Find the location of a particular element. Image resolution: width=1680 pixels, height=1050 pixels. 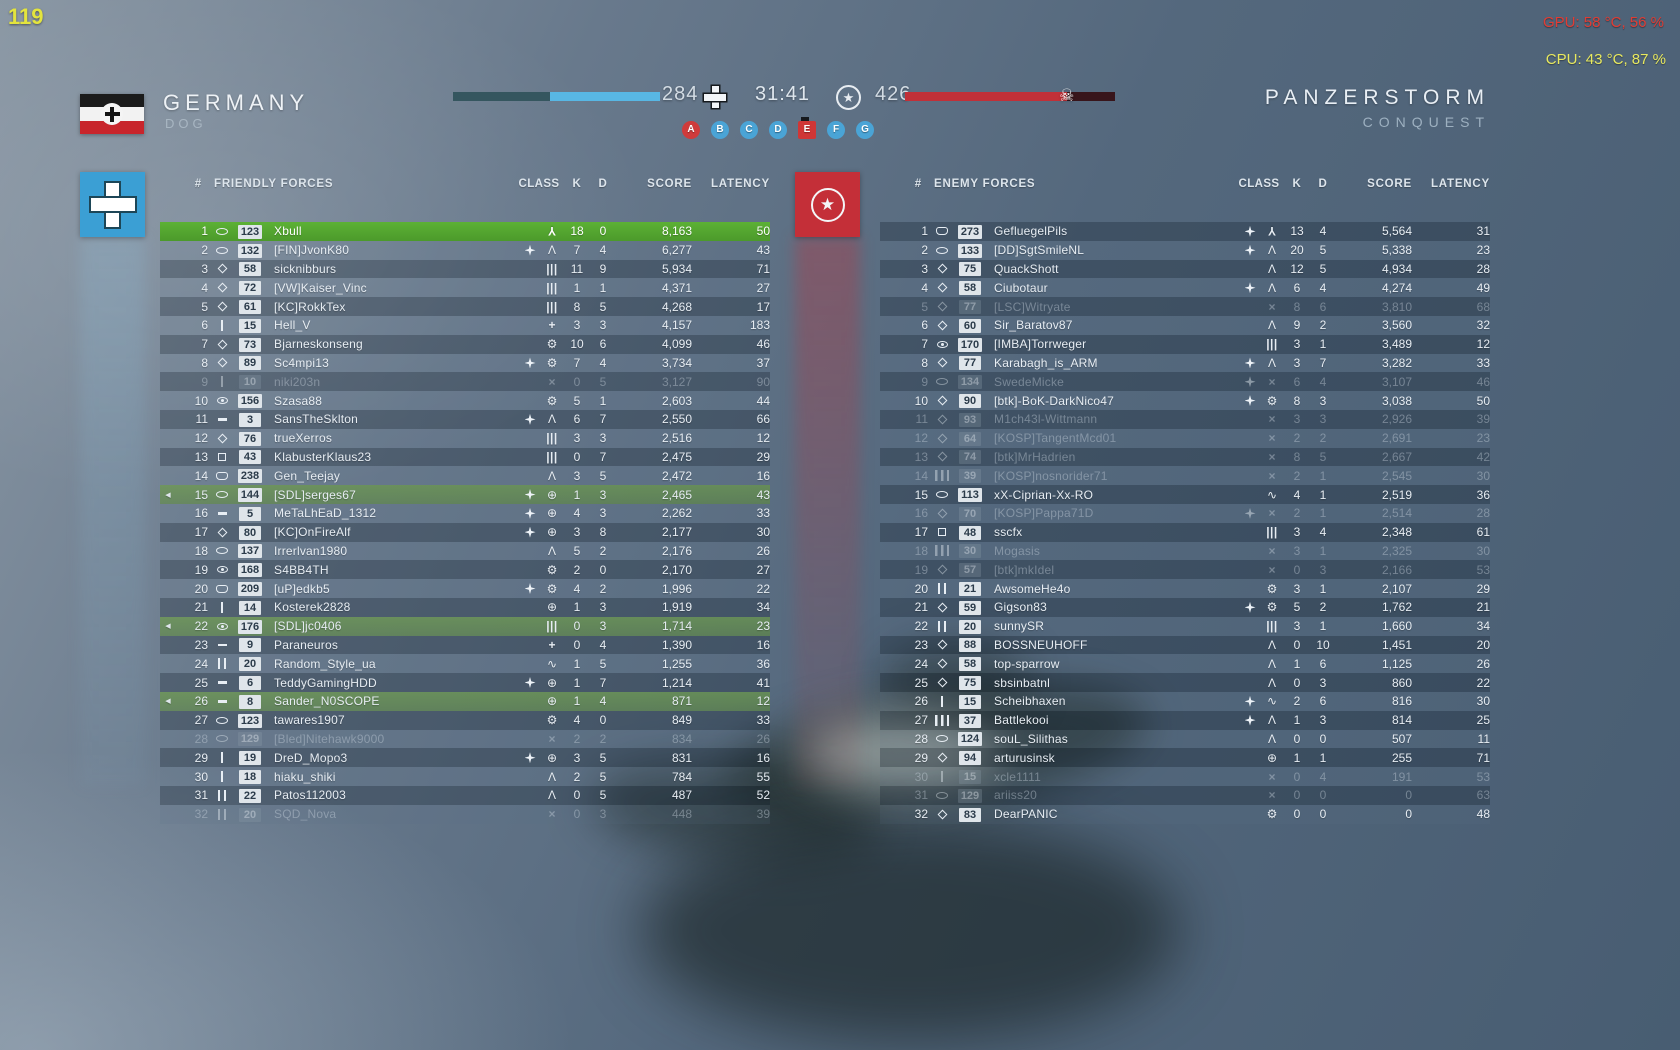

player-row: 9 10 niki203n × 0 5 3,127 90 is located at coordinates (465, 382).